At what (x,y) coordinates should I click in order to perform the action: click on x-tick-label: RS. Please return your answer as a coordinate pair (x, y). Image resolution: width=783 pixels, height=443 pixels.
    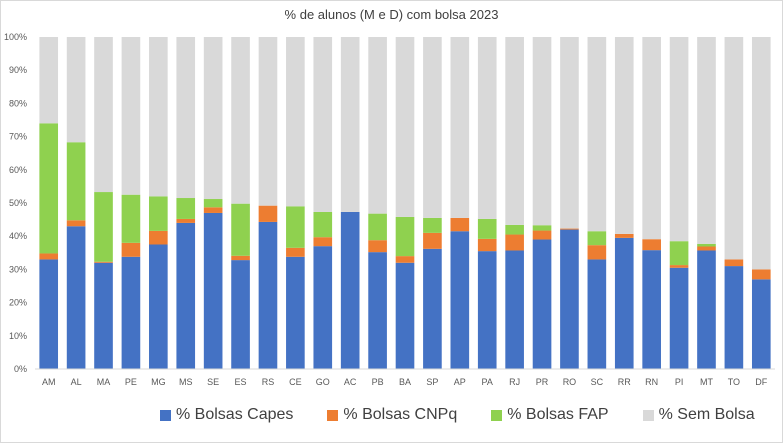
    Looking at the image, I should click on (268, 382).